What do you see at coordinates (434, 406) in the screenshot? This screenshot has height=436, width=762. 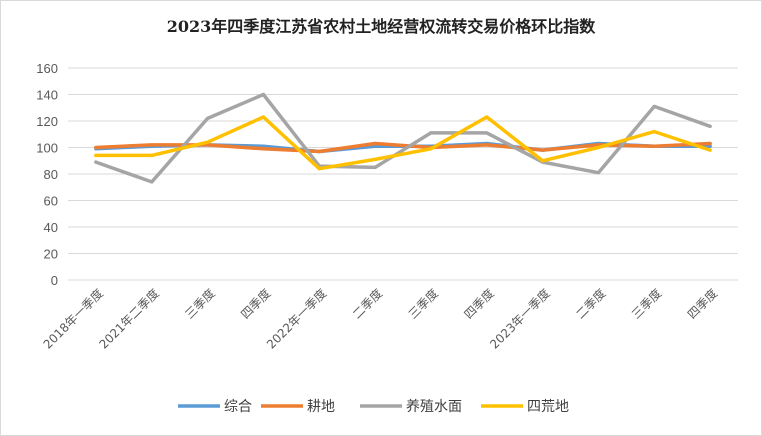 I see `legend-label: 养殖水面` at bounding box center [434, 406].